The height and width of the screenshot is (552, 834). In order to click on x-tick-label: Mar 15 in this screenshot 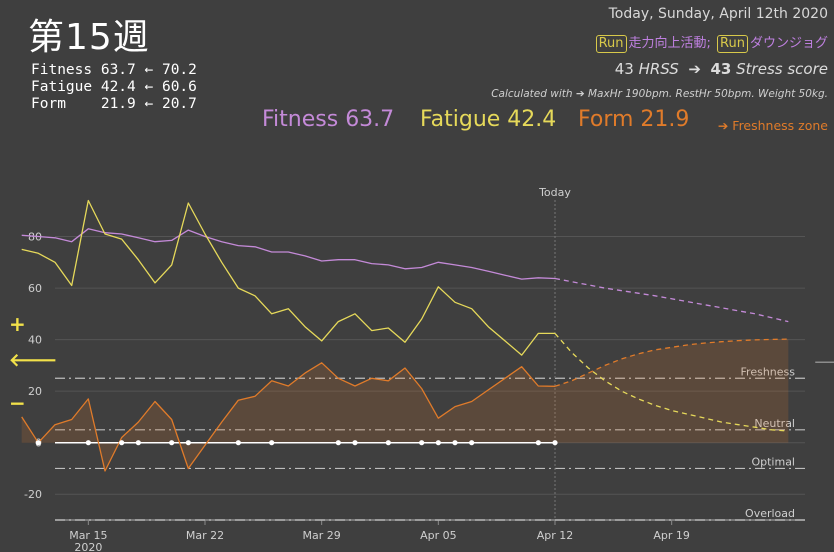, I will do `click(88, 535)`.